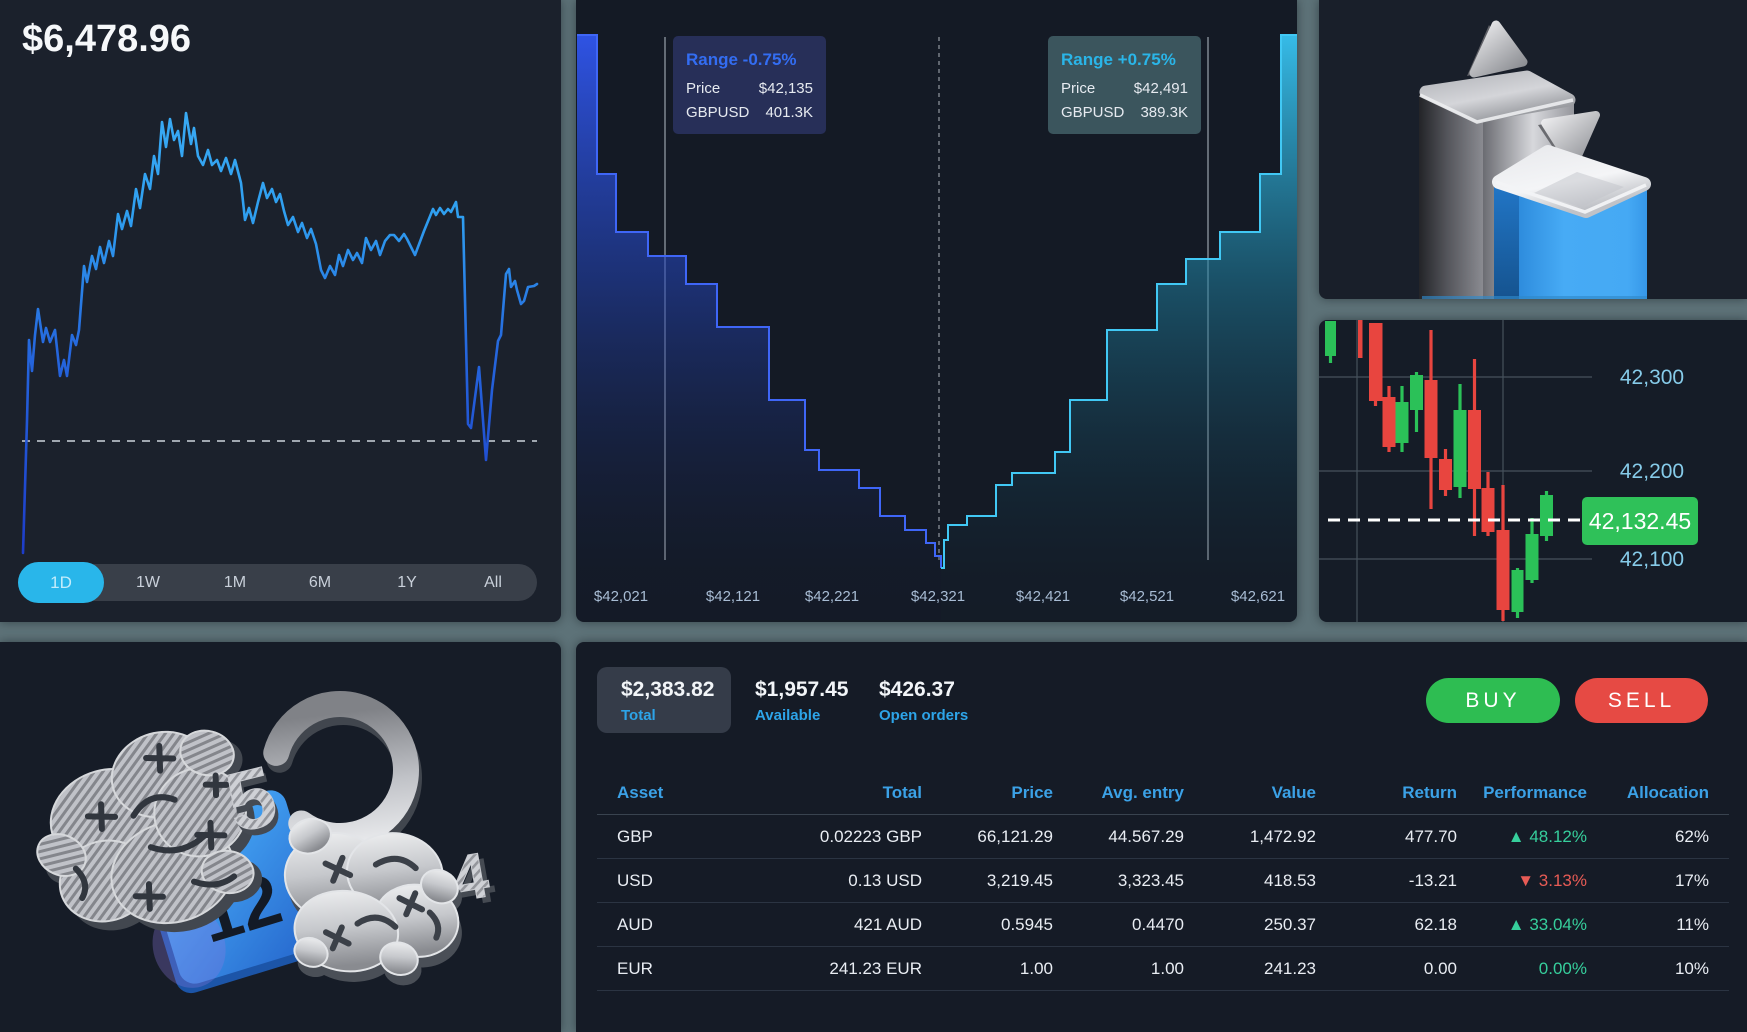  What do you see at coordinates (1652, 471) in the screenshot?
I see `svg-text: 42,200` at bounding box center [1652, 471].